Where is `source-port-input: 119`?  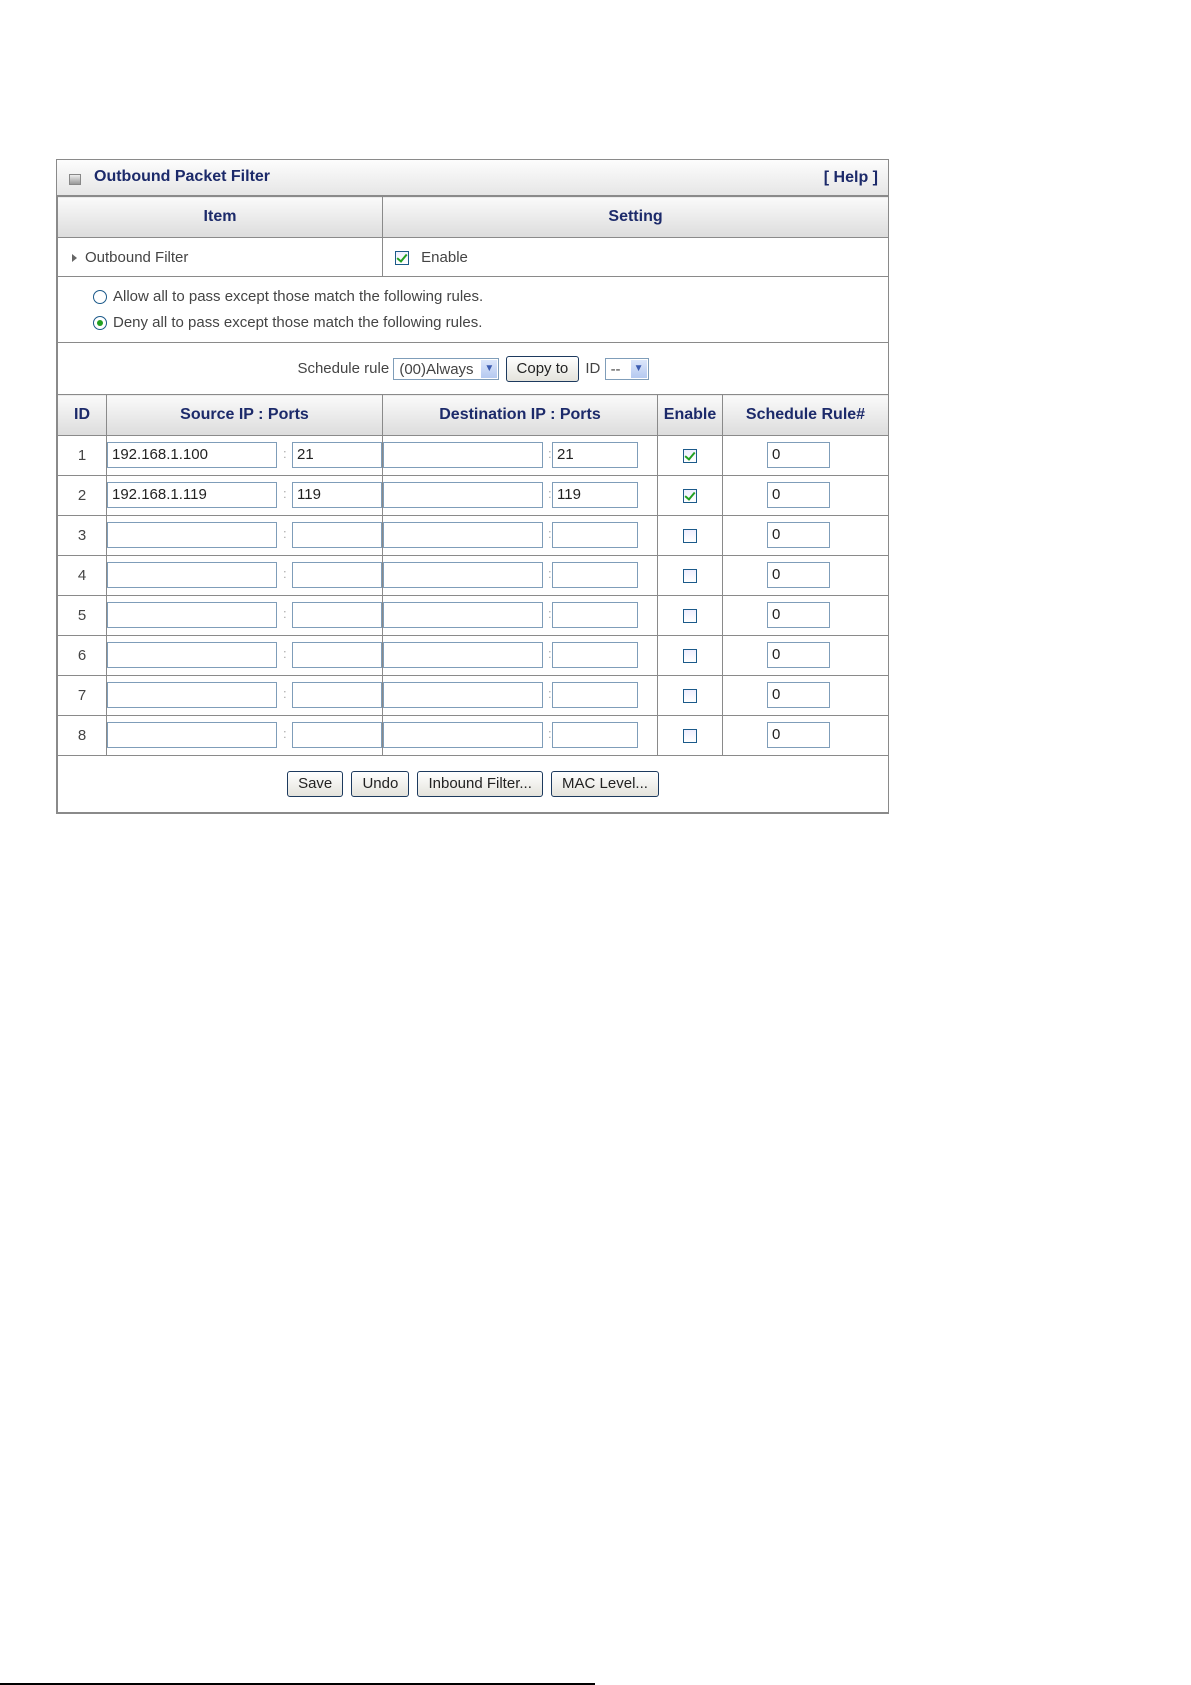 source-port-input: 119 is located at coordinates (337, 495).